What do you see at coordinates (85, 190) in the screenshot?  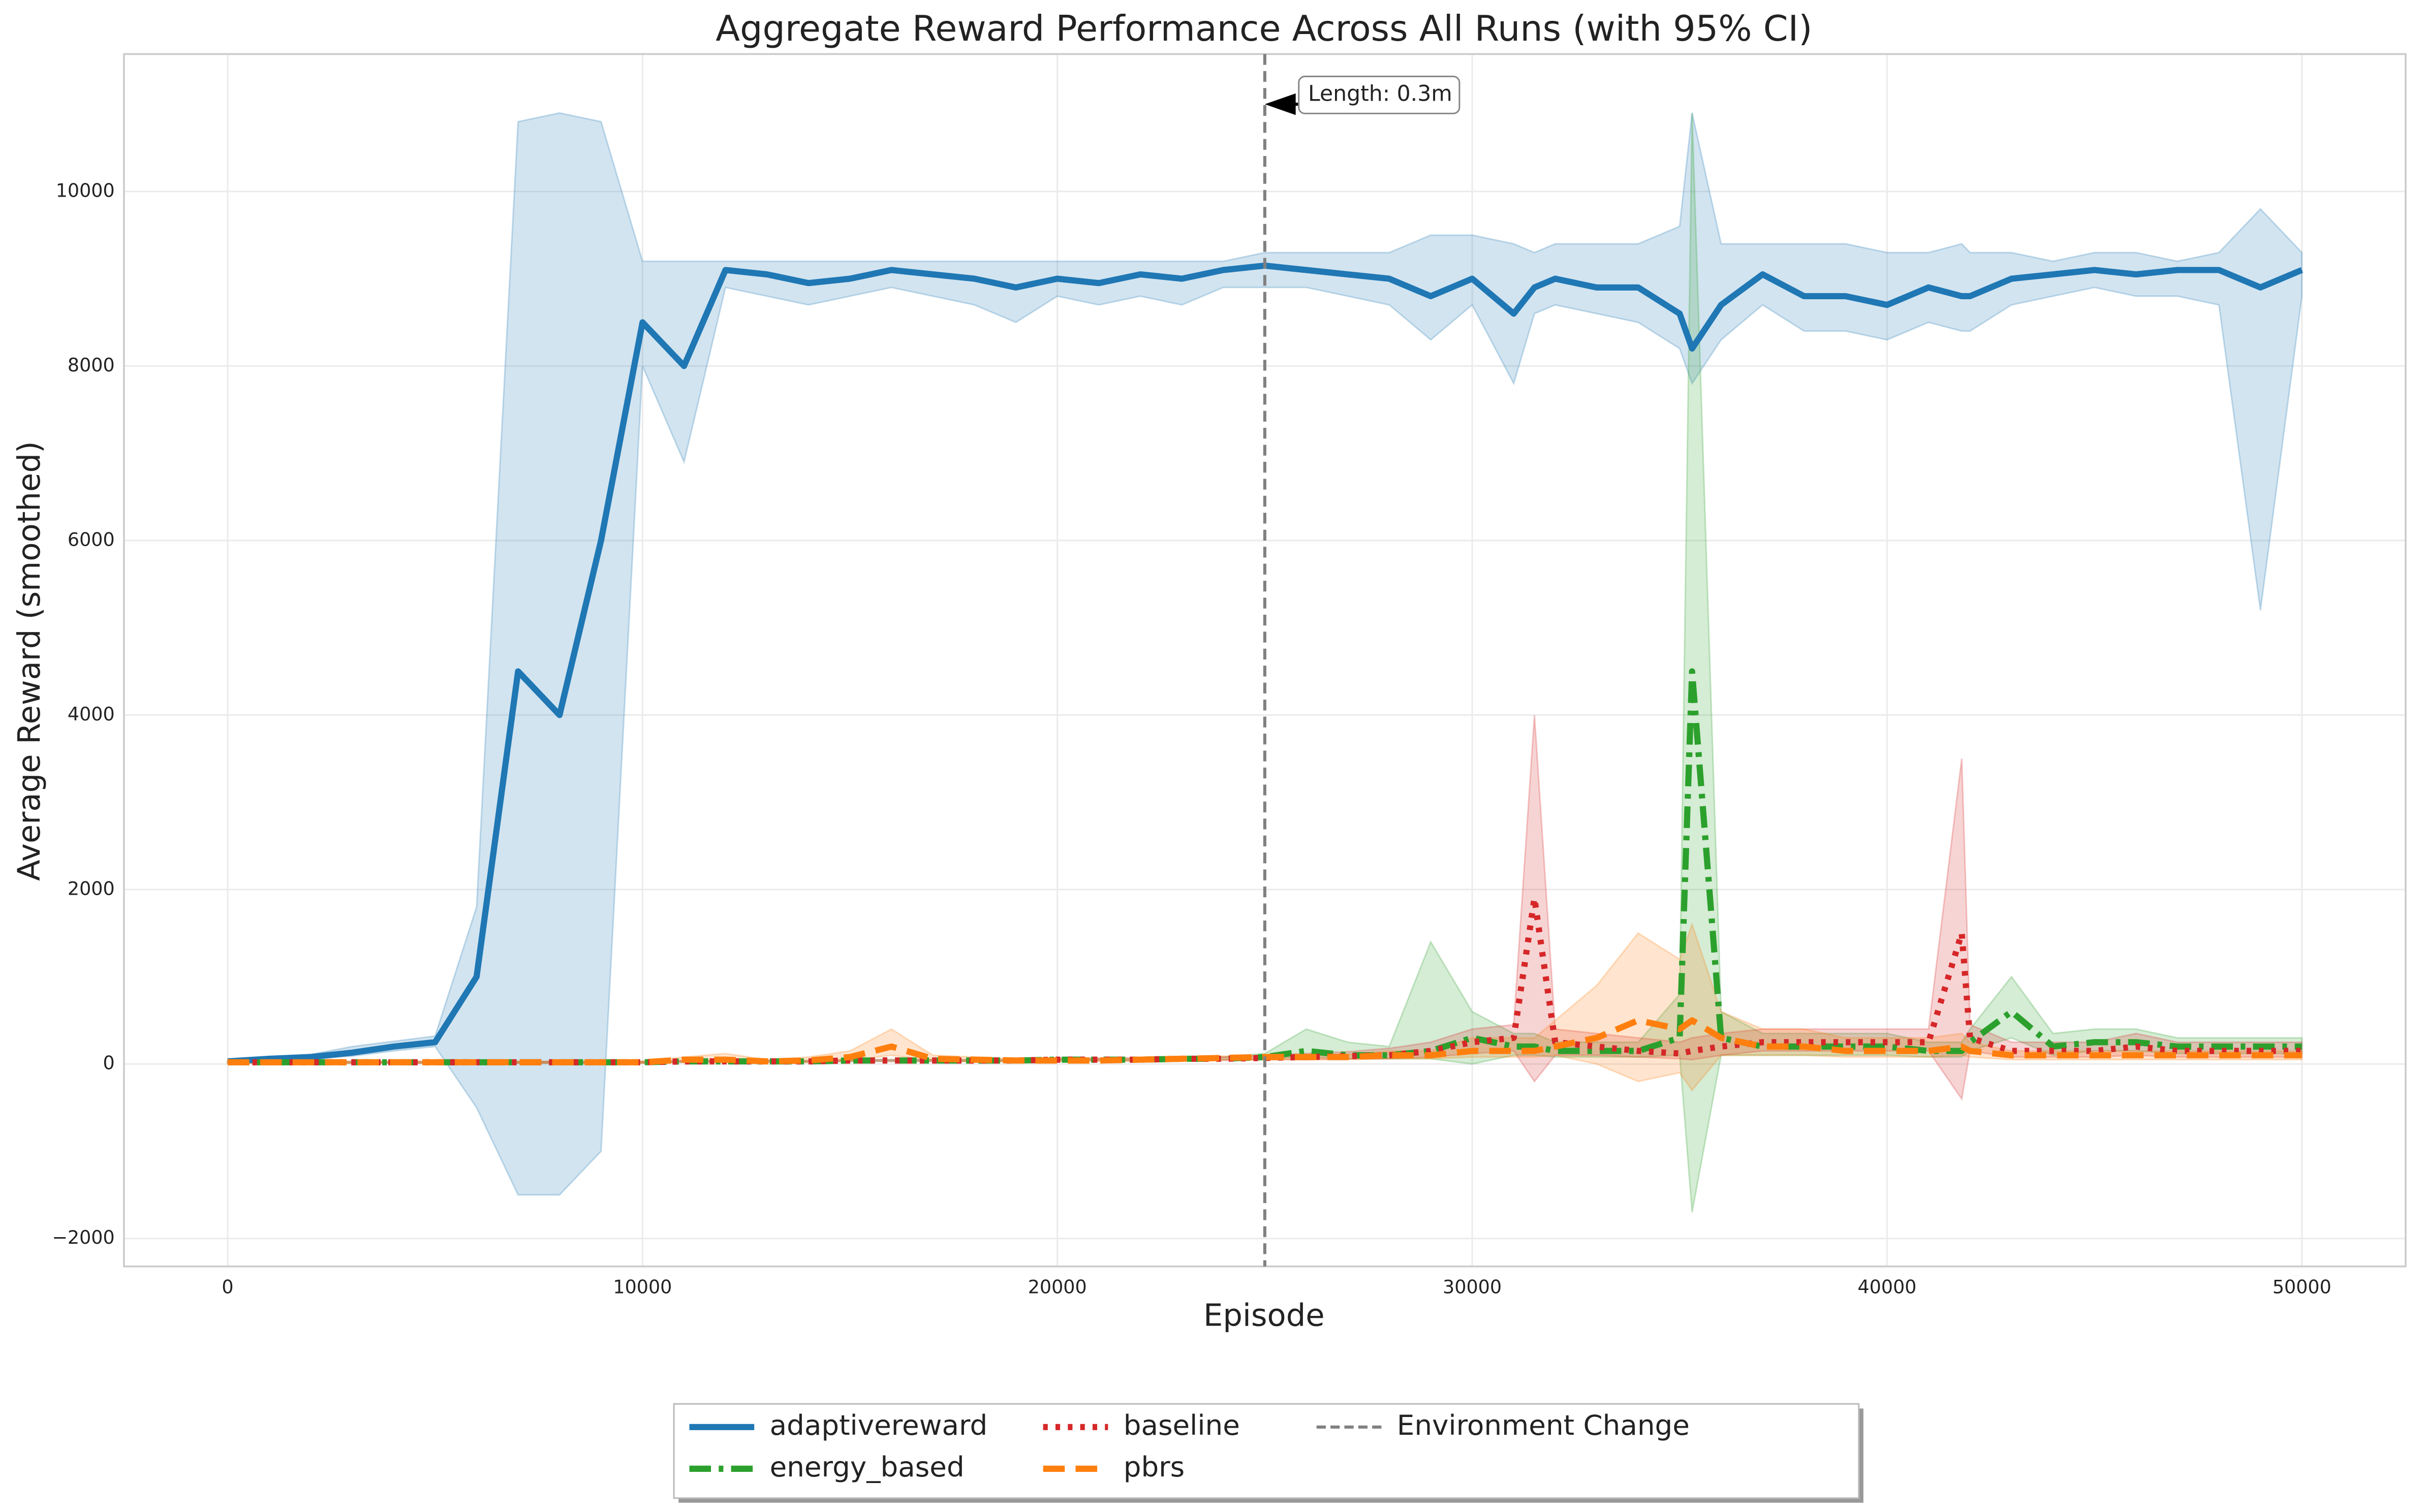 I see `y-tick-label: 10000` at bounding box center [85, 190].